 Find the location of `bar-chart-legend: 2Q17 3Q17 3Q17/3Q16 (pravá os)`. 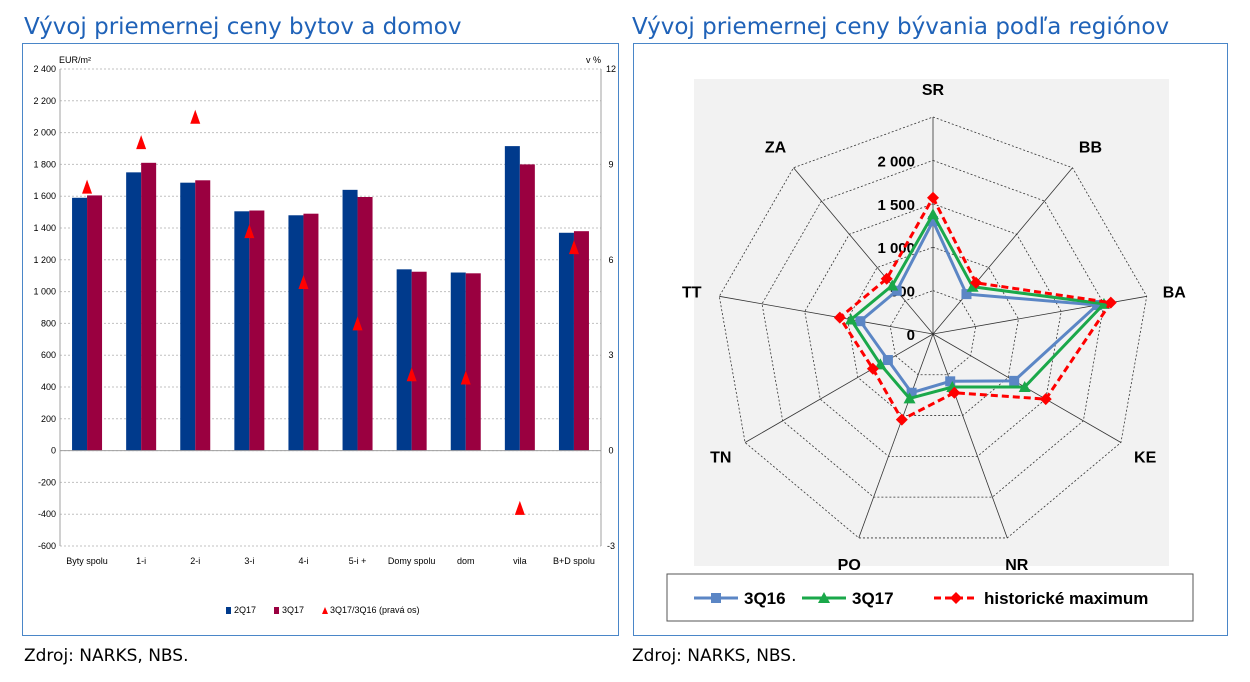

bar-chart-legend: 2Q17 3Q17 3Q17/3Q16 (pravá os) is located at coordinates (323, 610).